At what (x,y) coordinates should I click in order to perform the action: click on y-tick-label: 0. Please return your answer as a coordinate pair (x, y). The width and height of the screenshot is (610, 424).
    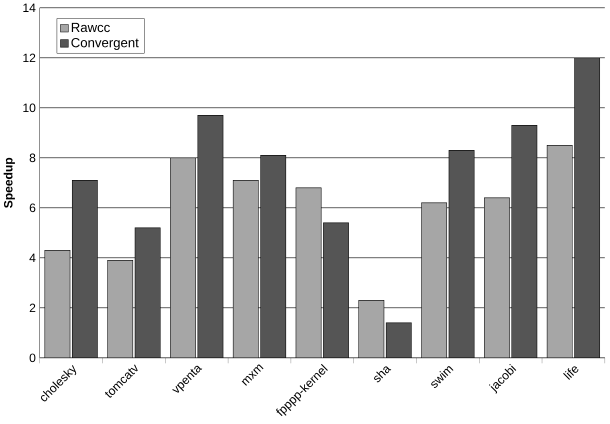
    Looking at the image, I should click on (33, 358).